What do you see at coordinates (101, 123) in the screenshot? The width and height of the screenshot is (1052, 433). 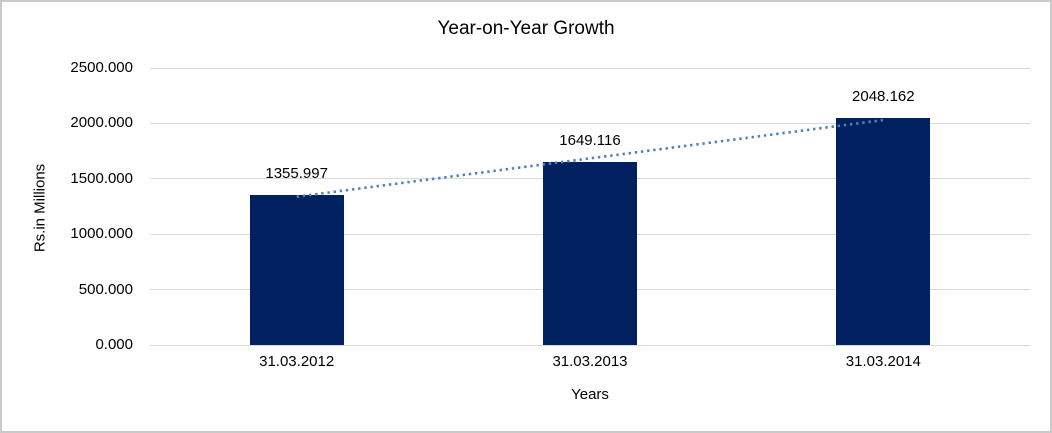 I see `y-tick-label: 2000.000` at bounding box center [101, 123].